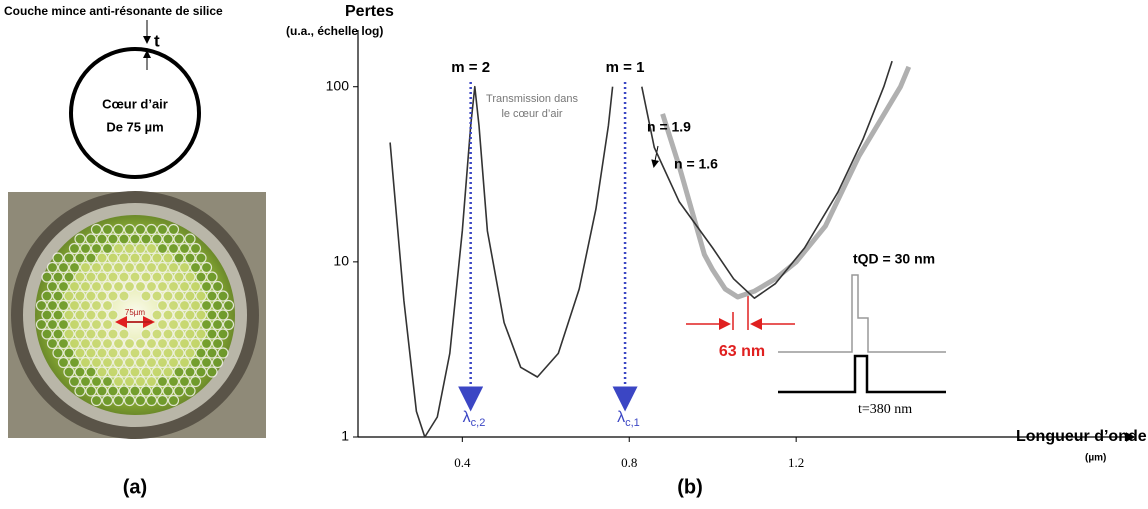  Describe the element at coordinates (470, 67) in the screenshot. I see `mode-label: m = 2` at that location.